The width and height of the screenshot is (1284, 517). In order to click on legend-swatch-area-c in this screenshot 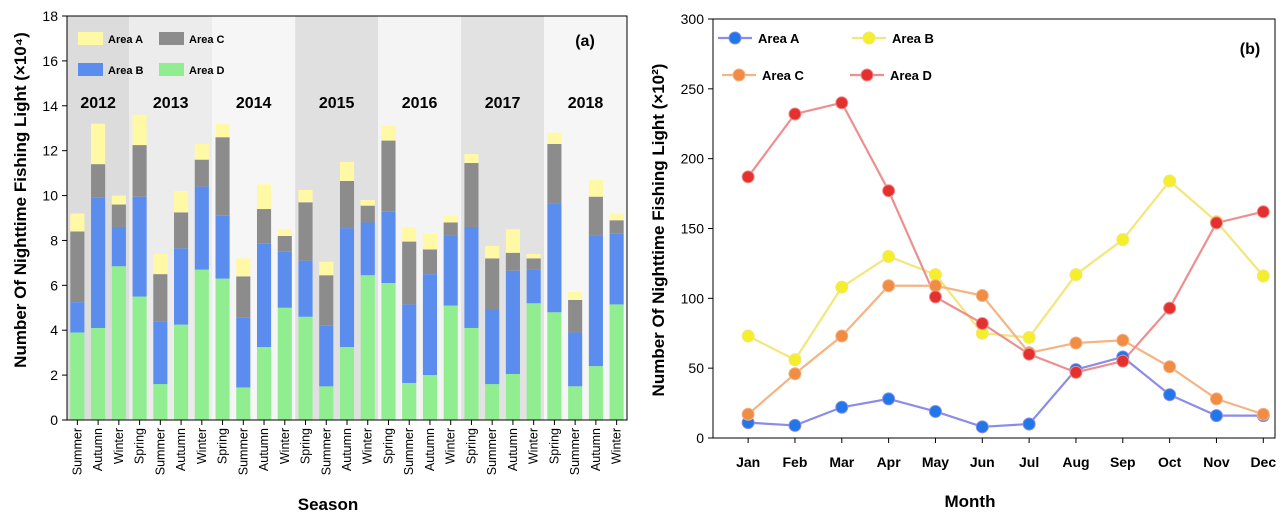, I will do `click(171, 38)`.